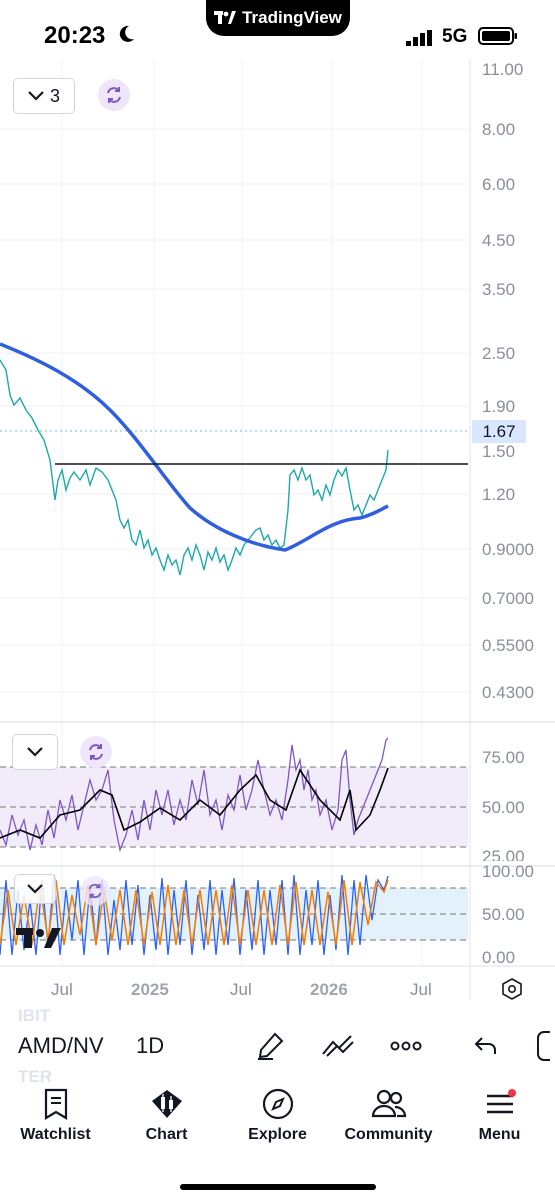 This screenshot has height=1200, width=555. I want to click on price-axis-label: 1.50, so click(499, 451).